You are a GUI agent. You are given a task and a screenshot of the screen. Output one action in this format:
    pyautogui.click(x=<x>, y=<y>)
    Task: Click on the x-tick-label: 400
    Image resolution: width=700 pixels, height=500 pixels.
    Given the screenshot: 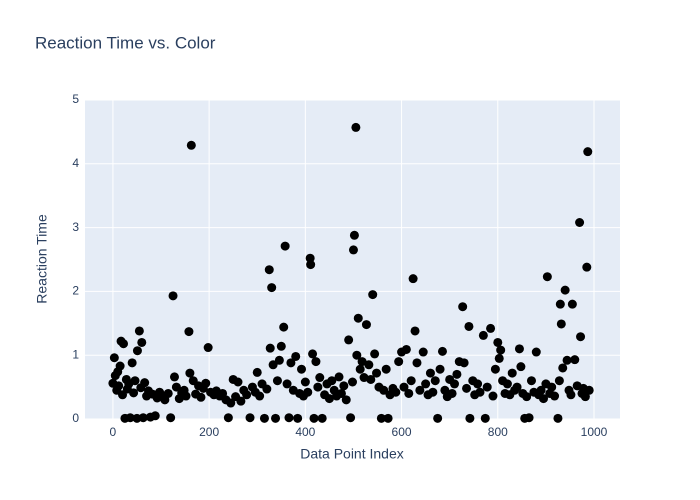 What is the action you would take?
    pyautogui.click(x=305, y=432)
    